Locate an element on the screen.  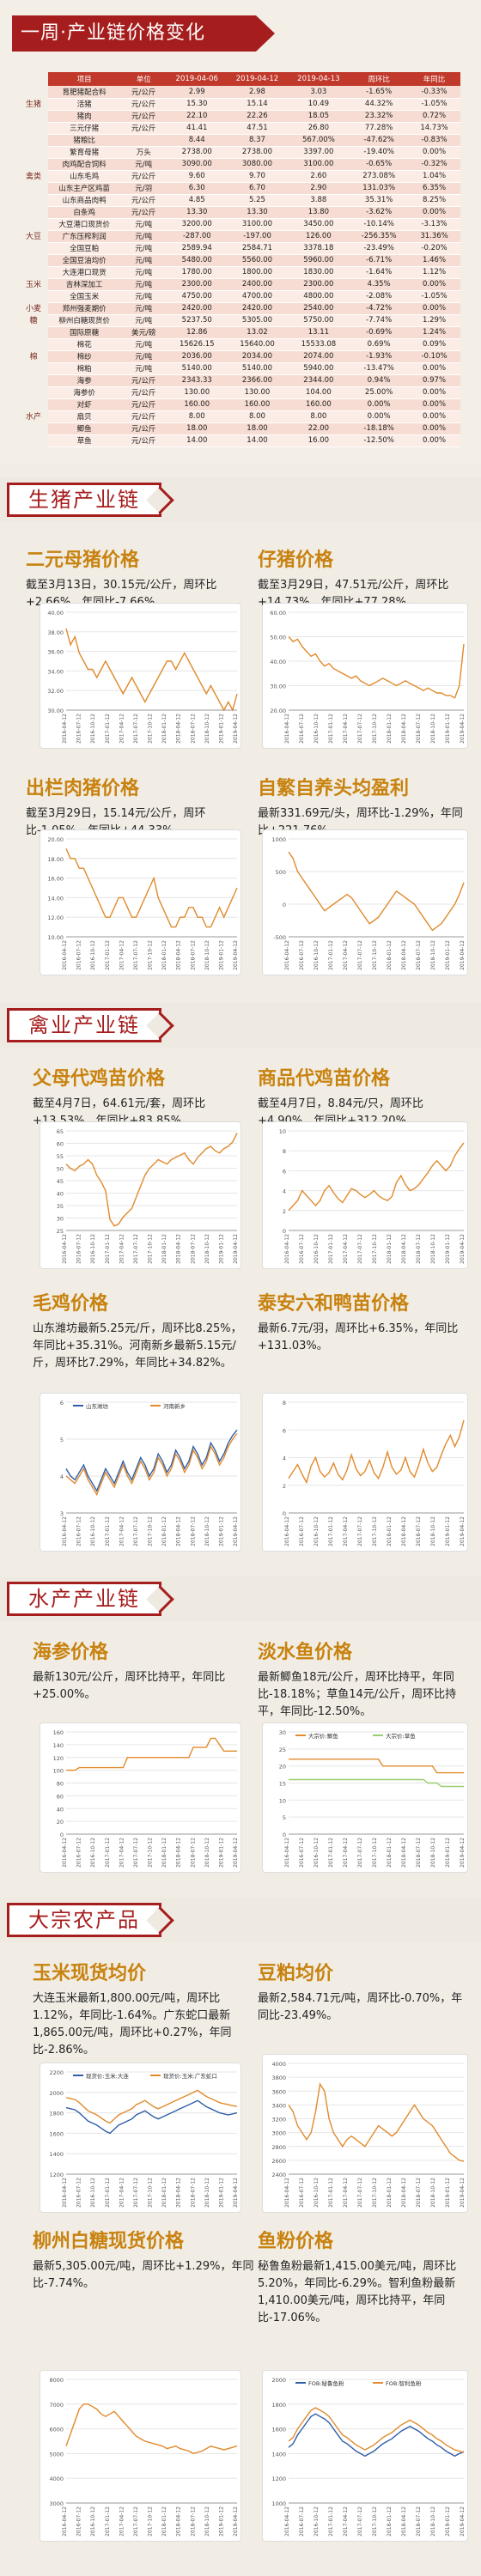
category-label: 小麦 is located at coordinates (33, 309).